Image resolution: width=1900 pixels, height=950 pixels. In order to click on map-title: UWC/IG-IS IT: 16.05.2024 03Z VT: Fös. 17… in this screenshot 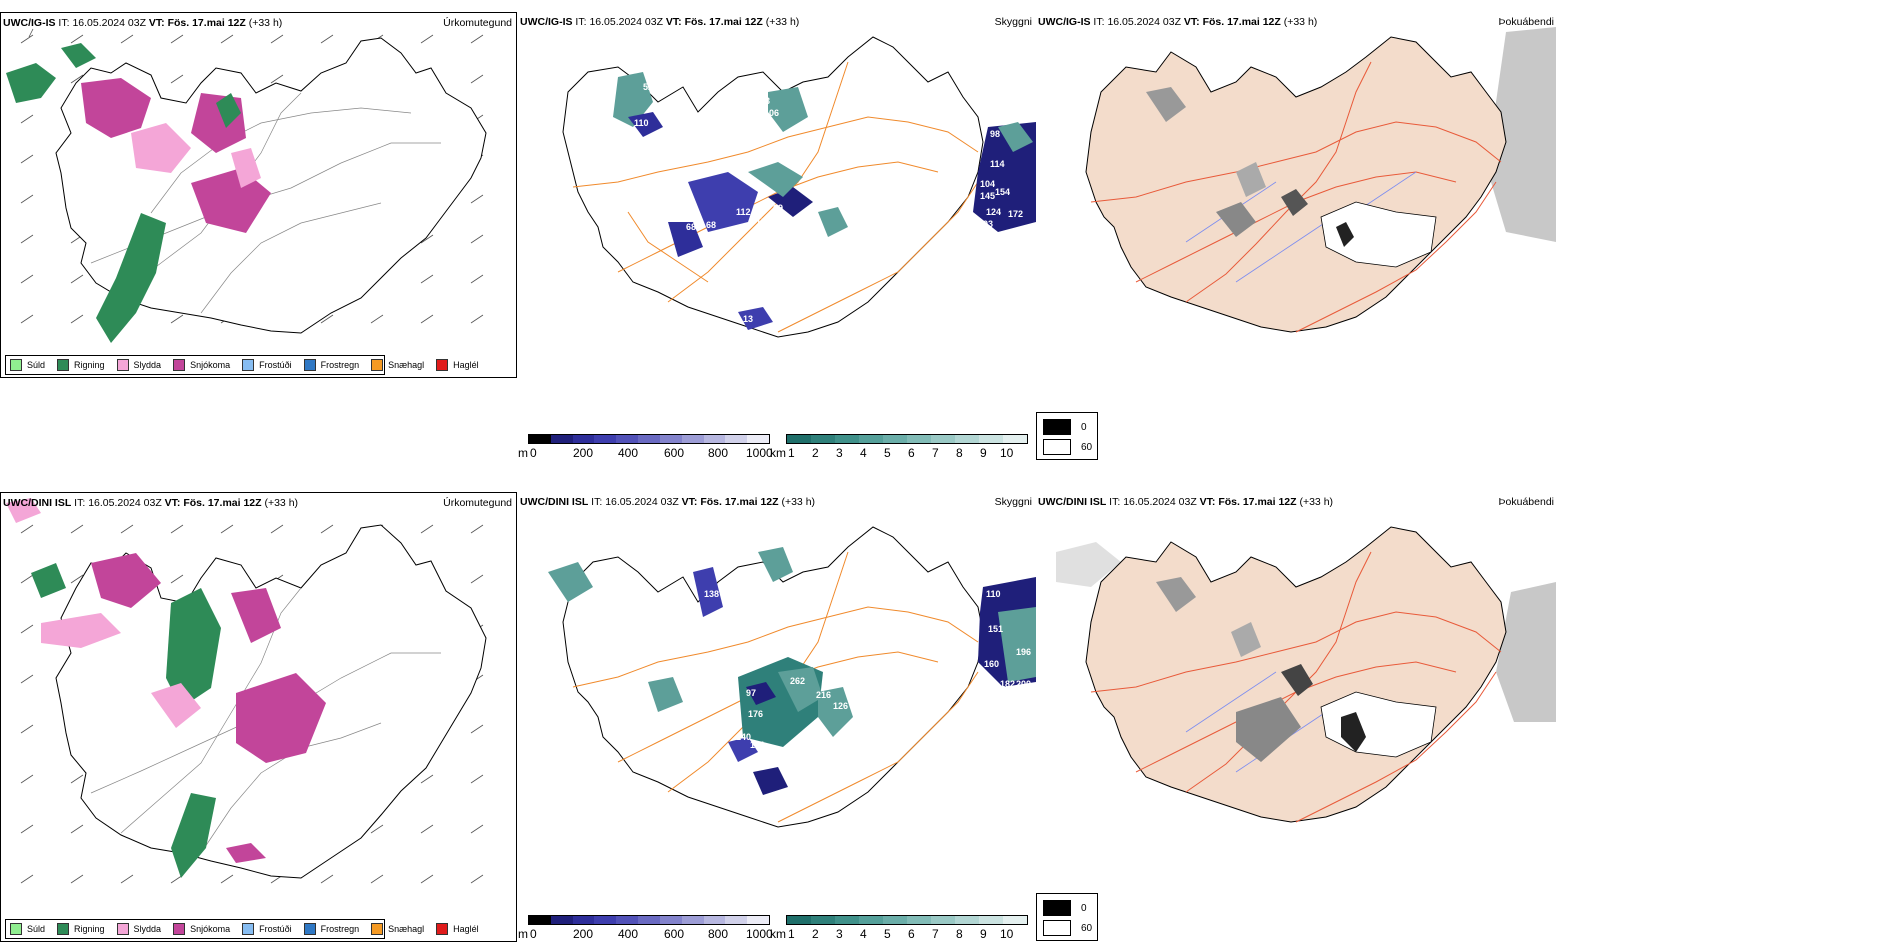, I will do `click(659, 22)`.